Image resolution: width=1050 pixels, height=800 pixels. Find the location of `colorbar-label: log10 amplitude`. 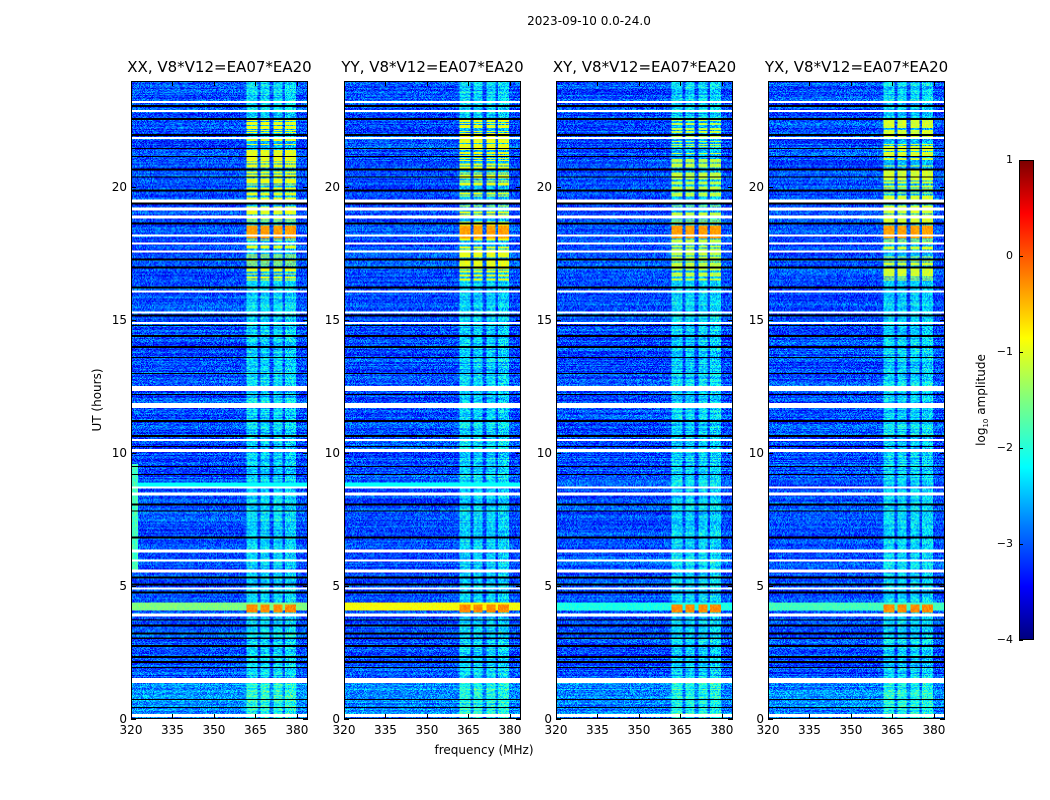

colorbar-label: log10 amplitude is located at coordinates (982, 400).